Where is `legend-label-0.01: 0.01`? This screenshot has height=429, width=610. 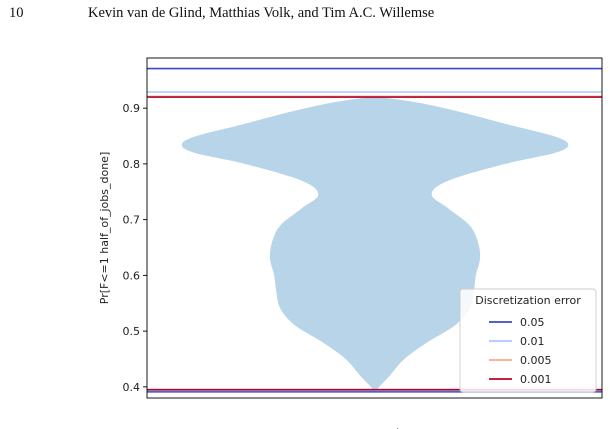
legend-label-0.01: 0.01 is located at coordinates (532, 341).